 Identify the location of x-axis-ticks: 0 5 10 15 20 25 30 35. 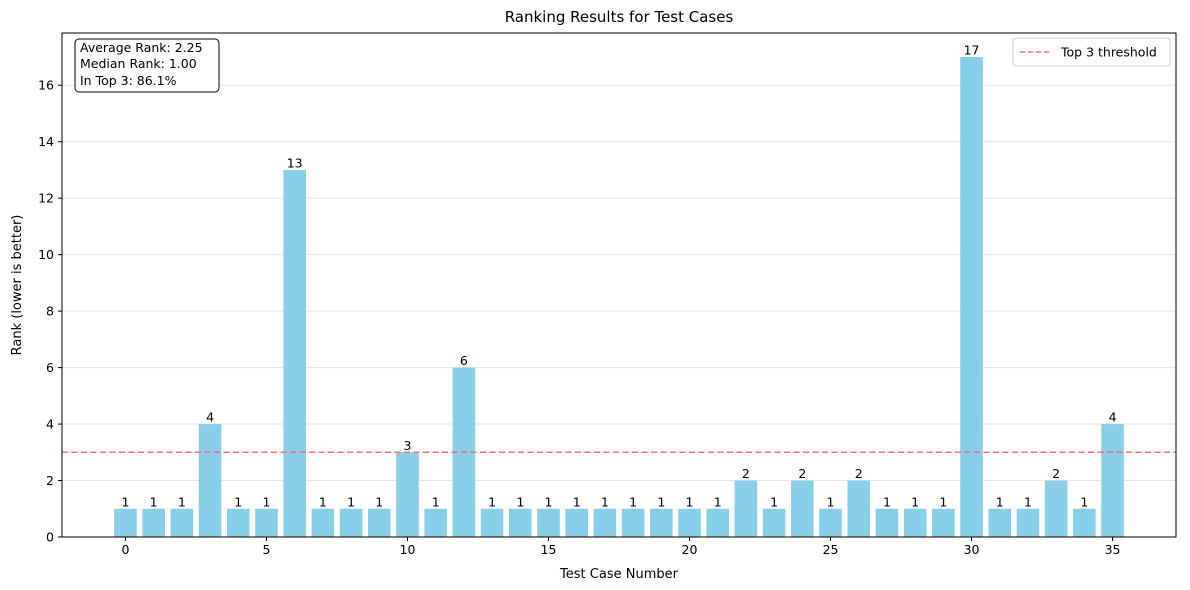
(620, 547).